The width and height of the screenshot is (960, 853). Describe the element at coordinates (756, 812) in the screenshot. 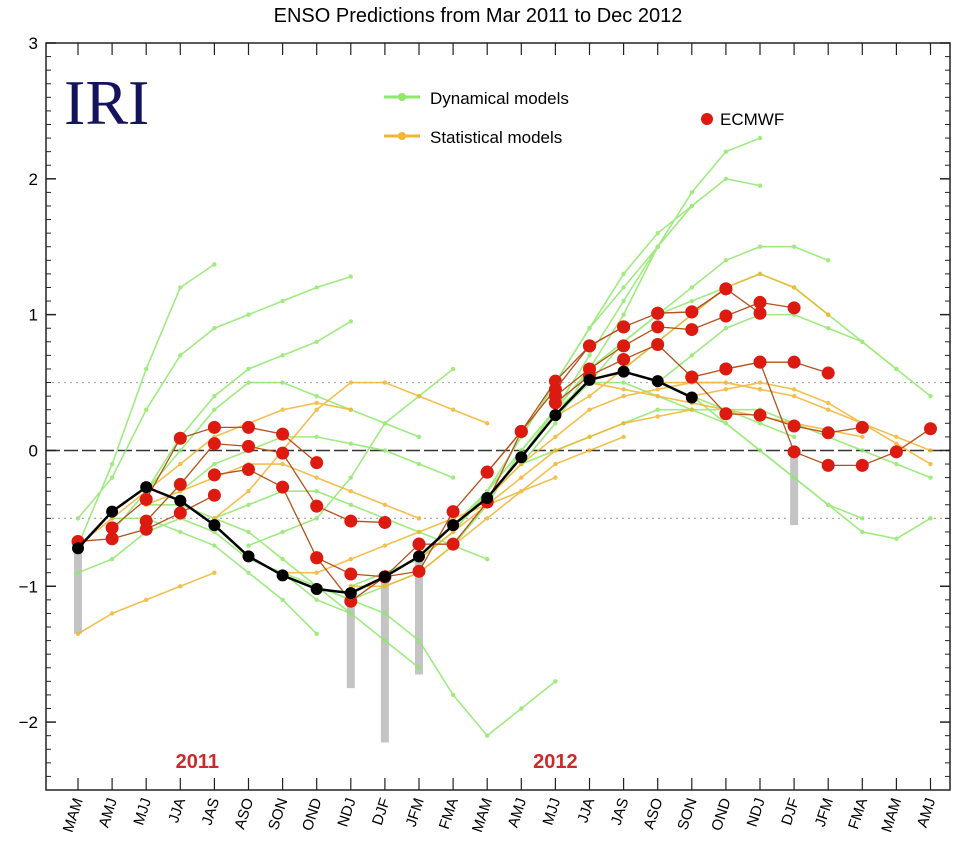

I see `x-tick-label: NDJ` at that location.